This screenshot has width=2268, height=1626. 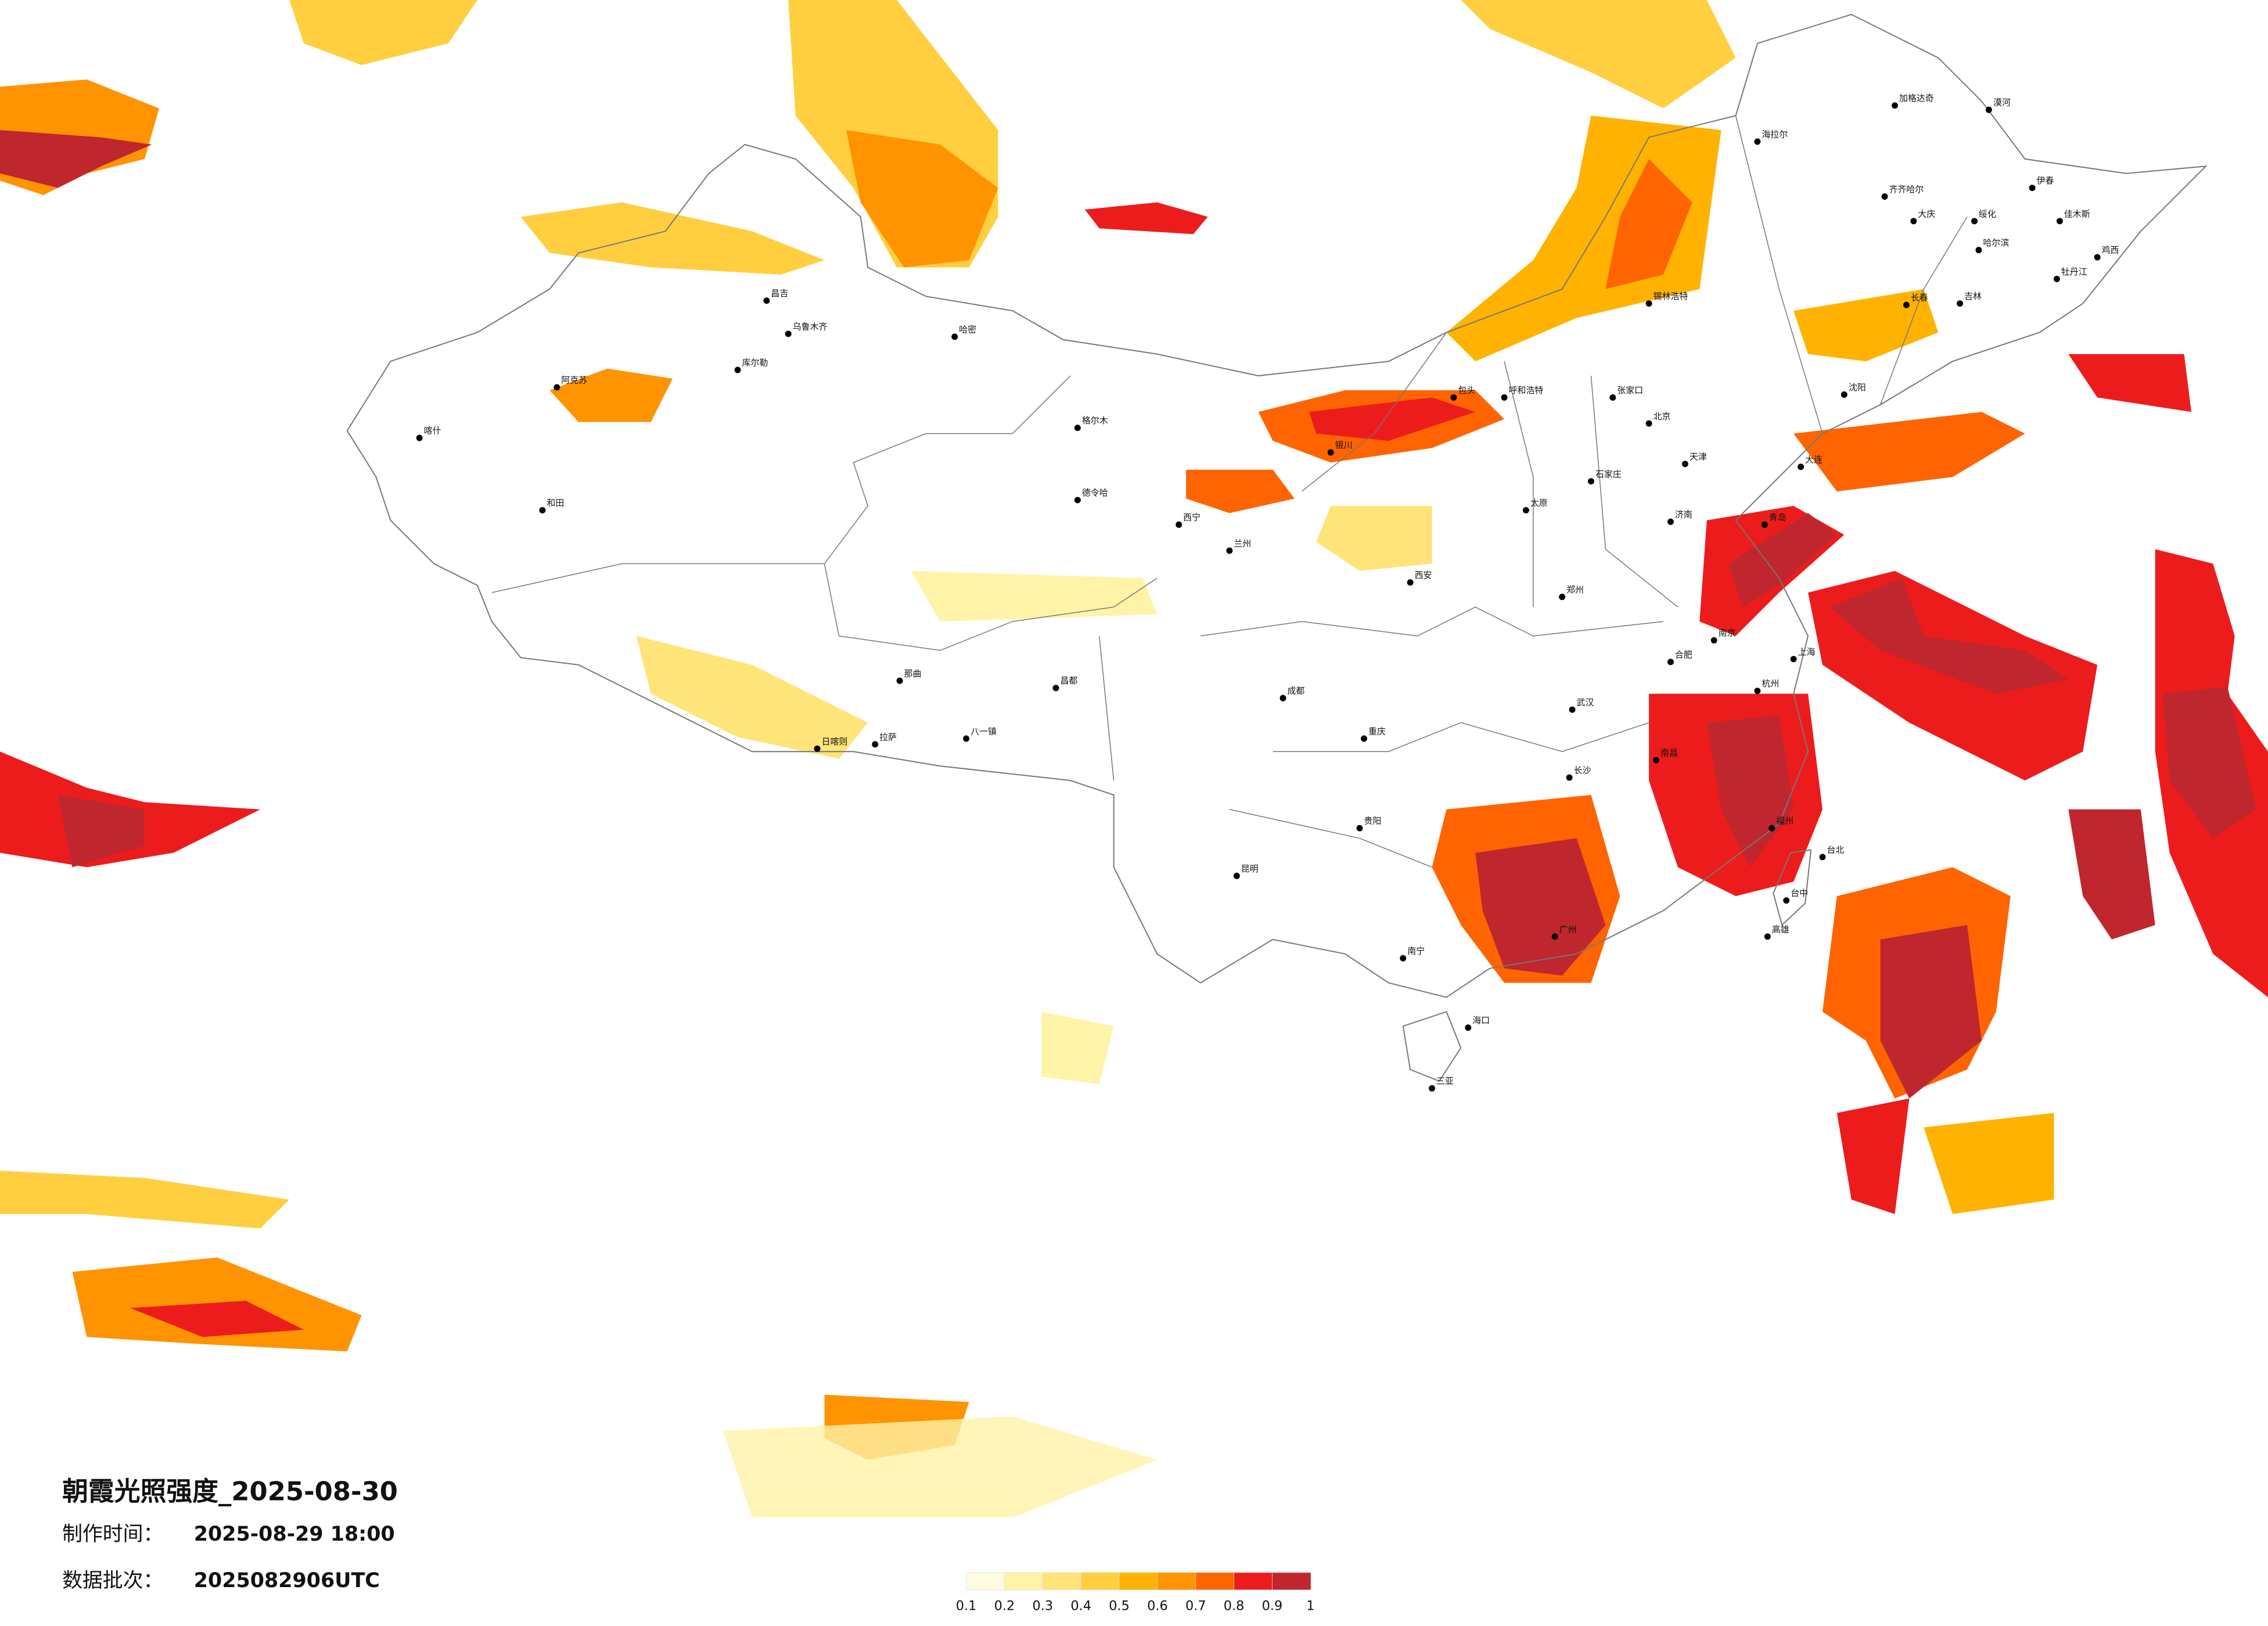 I want to click on city-label: 广州, so click(x=1568, y=929).